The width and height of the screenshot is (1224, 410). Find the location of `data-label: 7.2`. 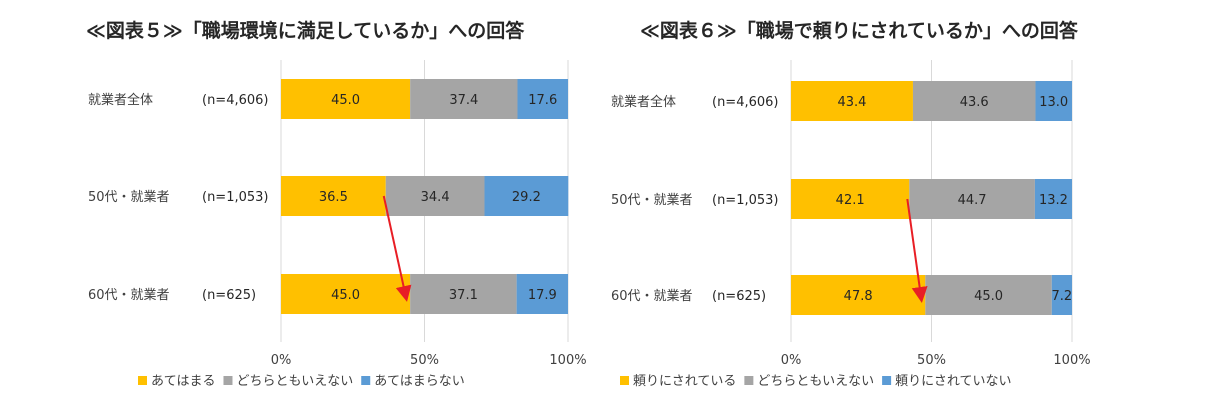

data-label: 7.2 is located at coordinates (1062, 296).